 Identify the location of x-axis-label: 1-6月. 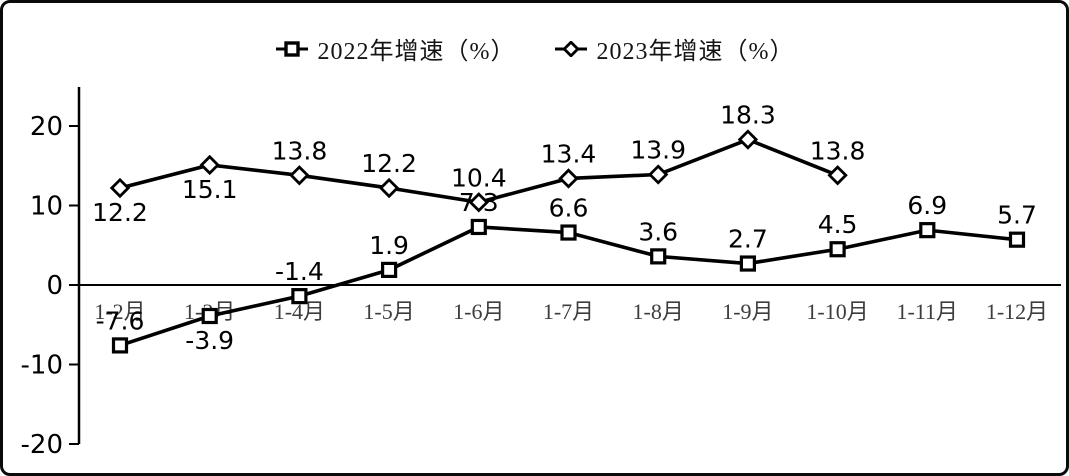
(478, 311).